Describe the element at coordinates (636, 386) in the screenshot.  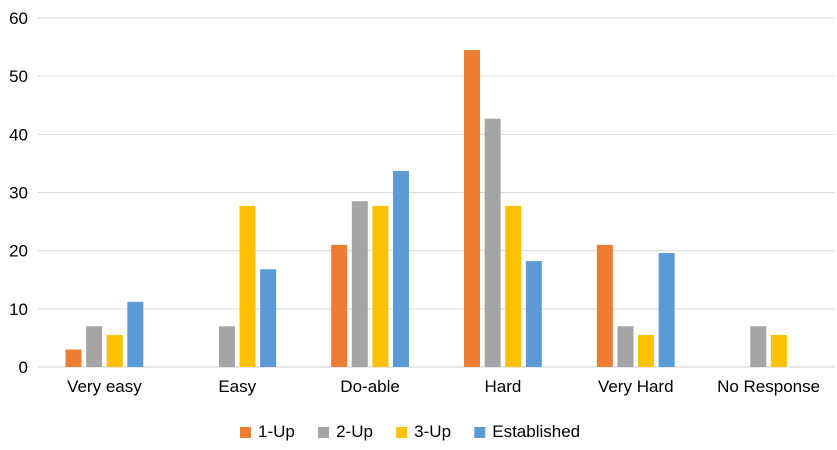
I see `x-tick-label: Very Hard` at that location.